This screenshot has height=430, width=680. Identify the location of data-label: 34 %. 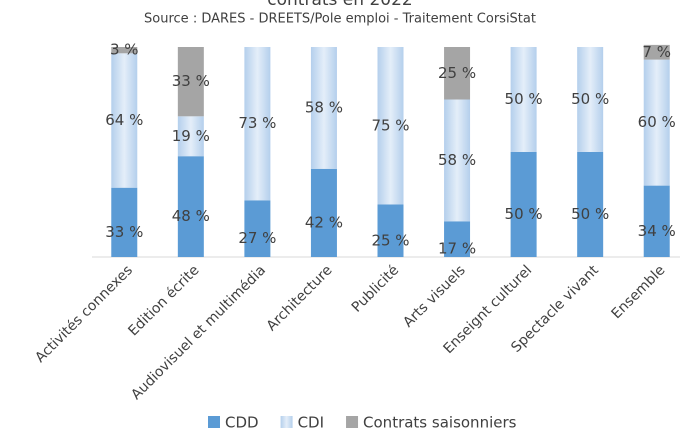
(657, 231).